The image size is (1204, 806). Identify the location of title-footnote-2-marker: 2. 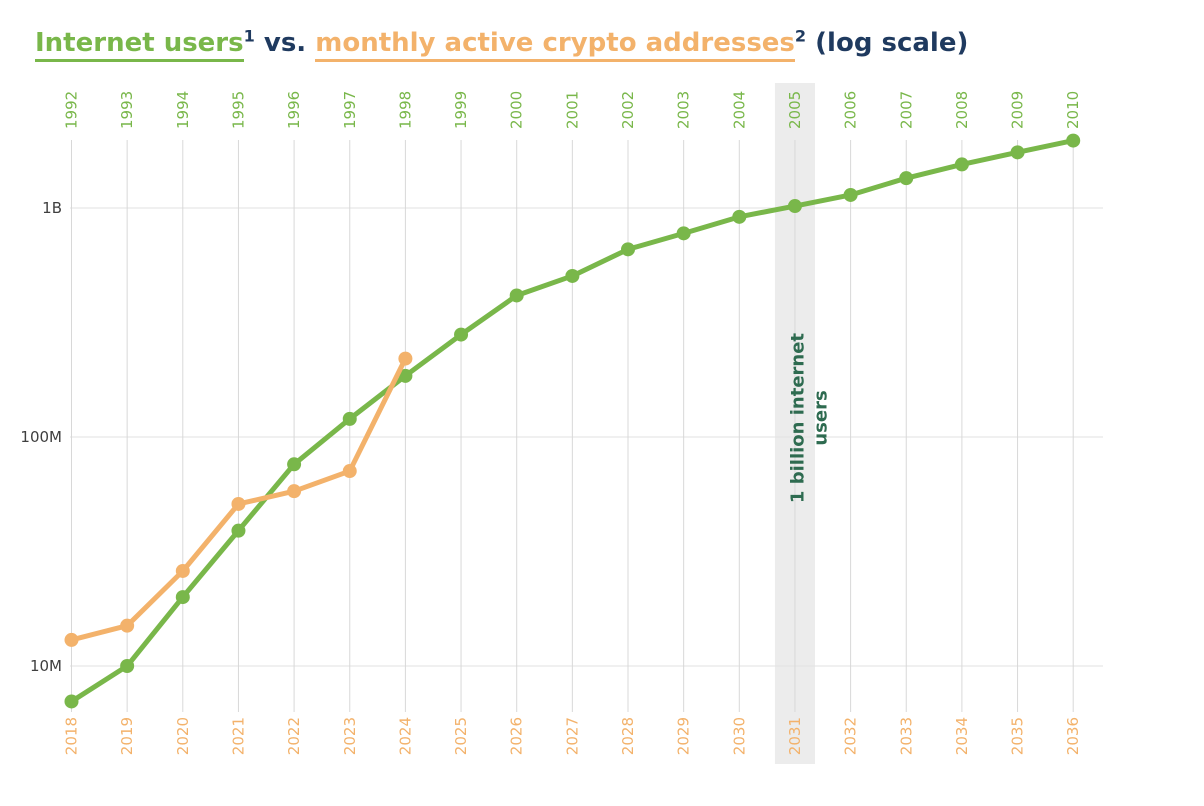
(800, 36).